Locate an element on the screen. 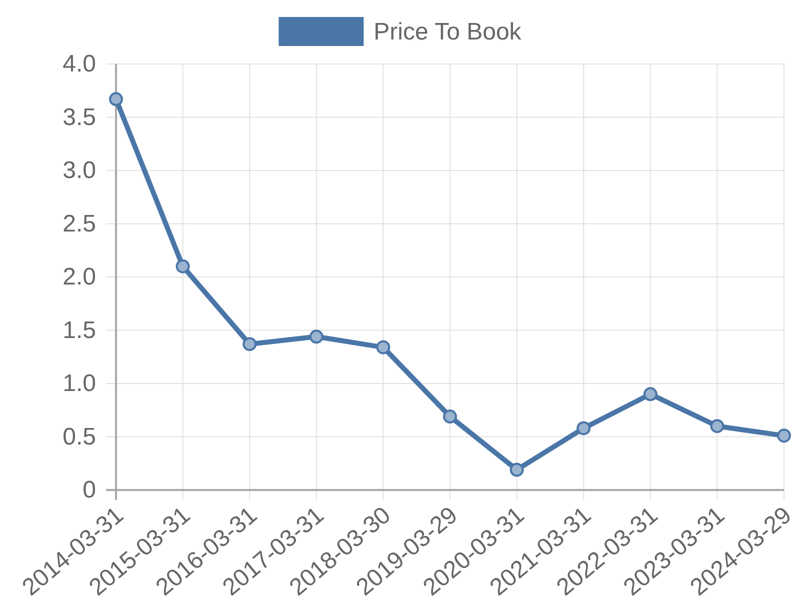 The image size is (800, 600). y-tick-label: 1.5 is located at coordinates (79, 330).